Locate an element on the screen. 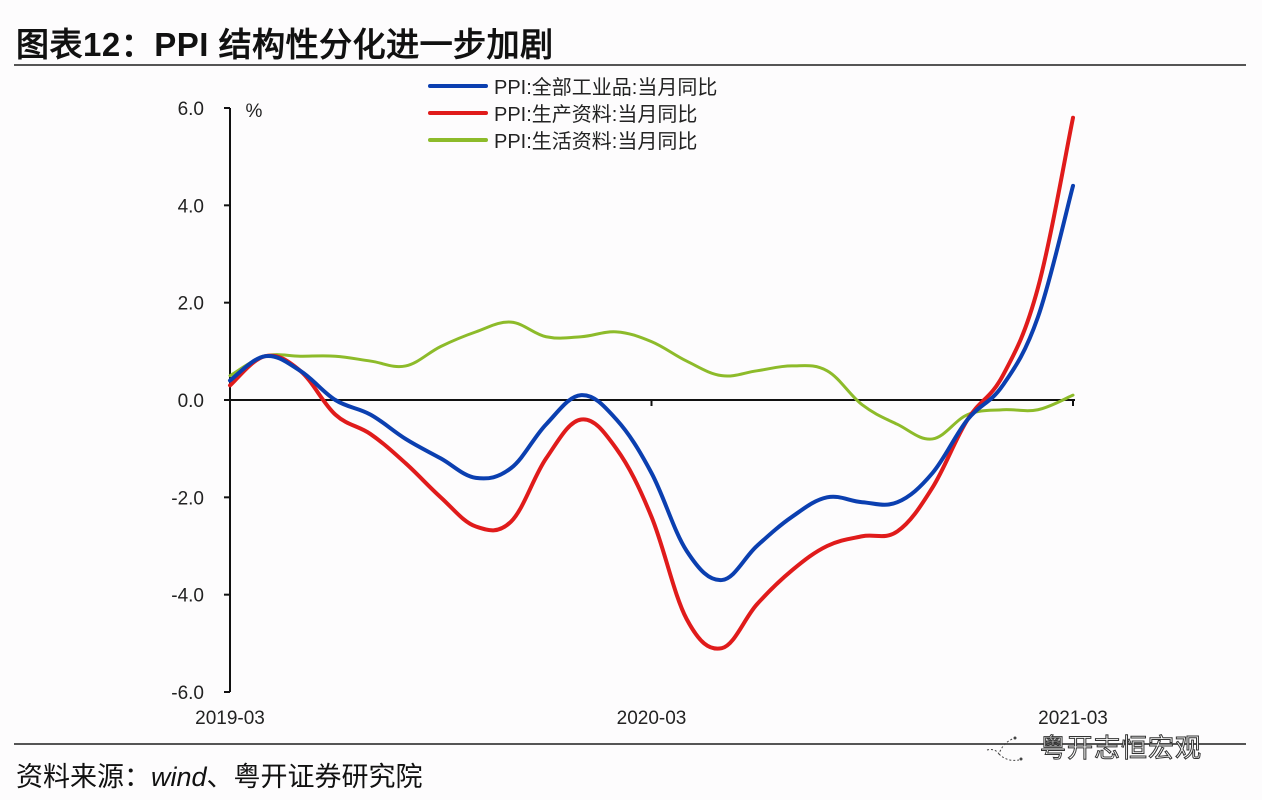 The width and height of the screenshot is (1262, 800). y-tick-label: 6.0 is located at coordinates (191, 109).